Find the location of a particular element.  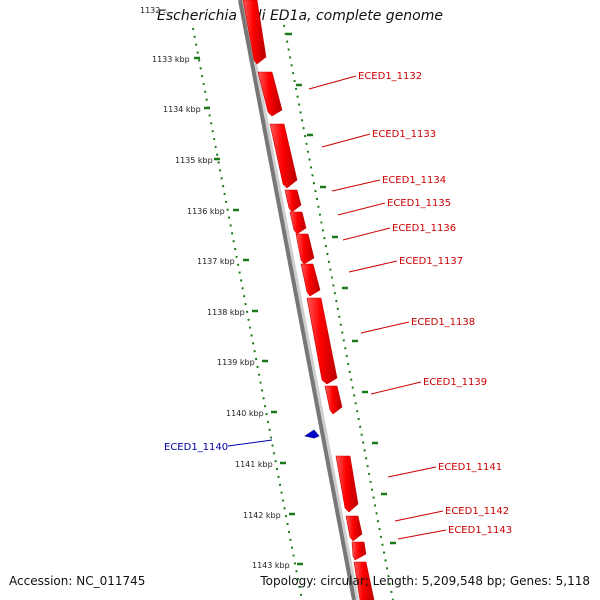

tick-label: 1143 kbp is located at coordinates (271, 565).